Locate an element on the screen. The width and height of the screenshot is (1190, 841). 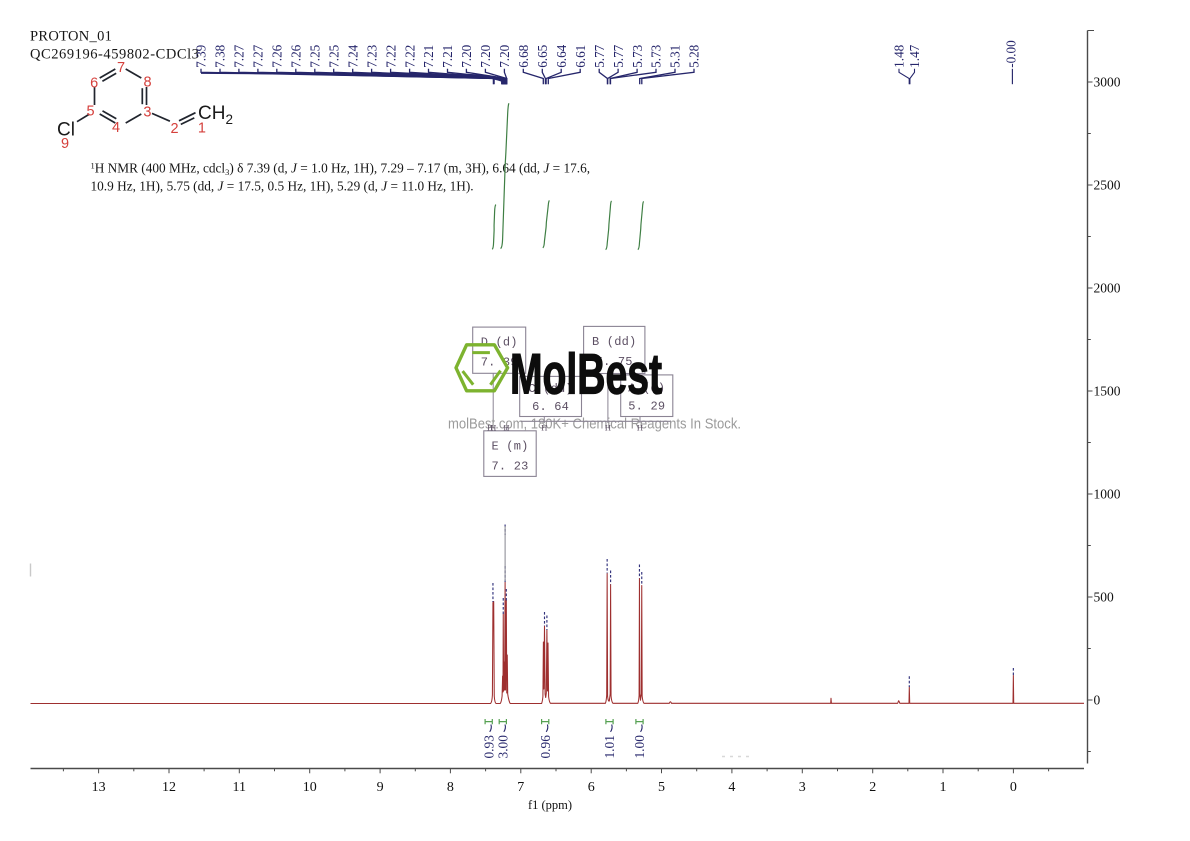
svg-text: 1.47 is located at coordinates (914, 55).